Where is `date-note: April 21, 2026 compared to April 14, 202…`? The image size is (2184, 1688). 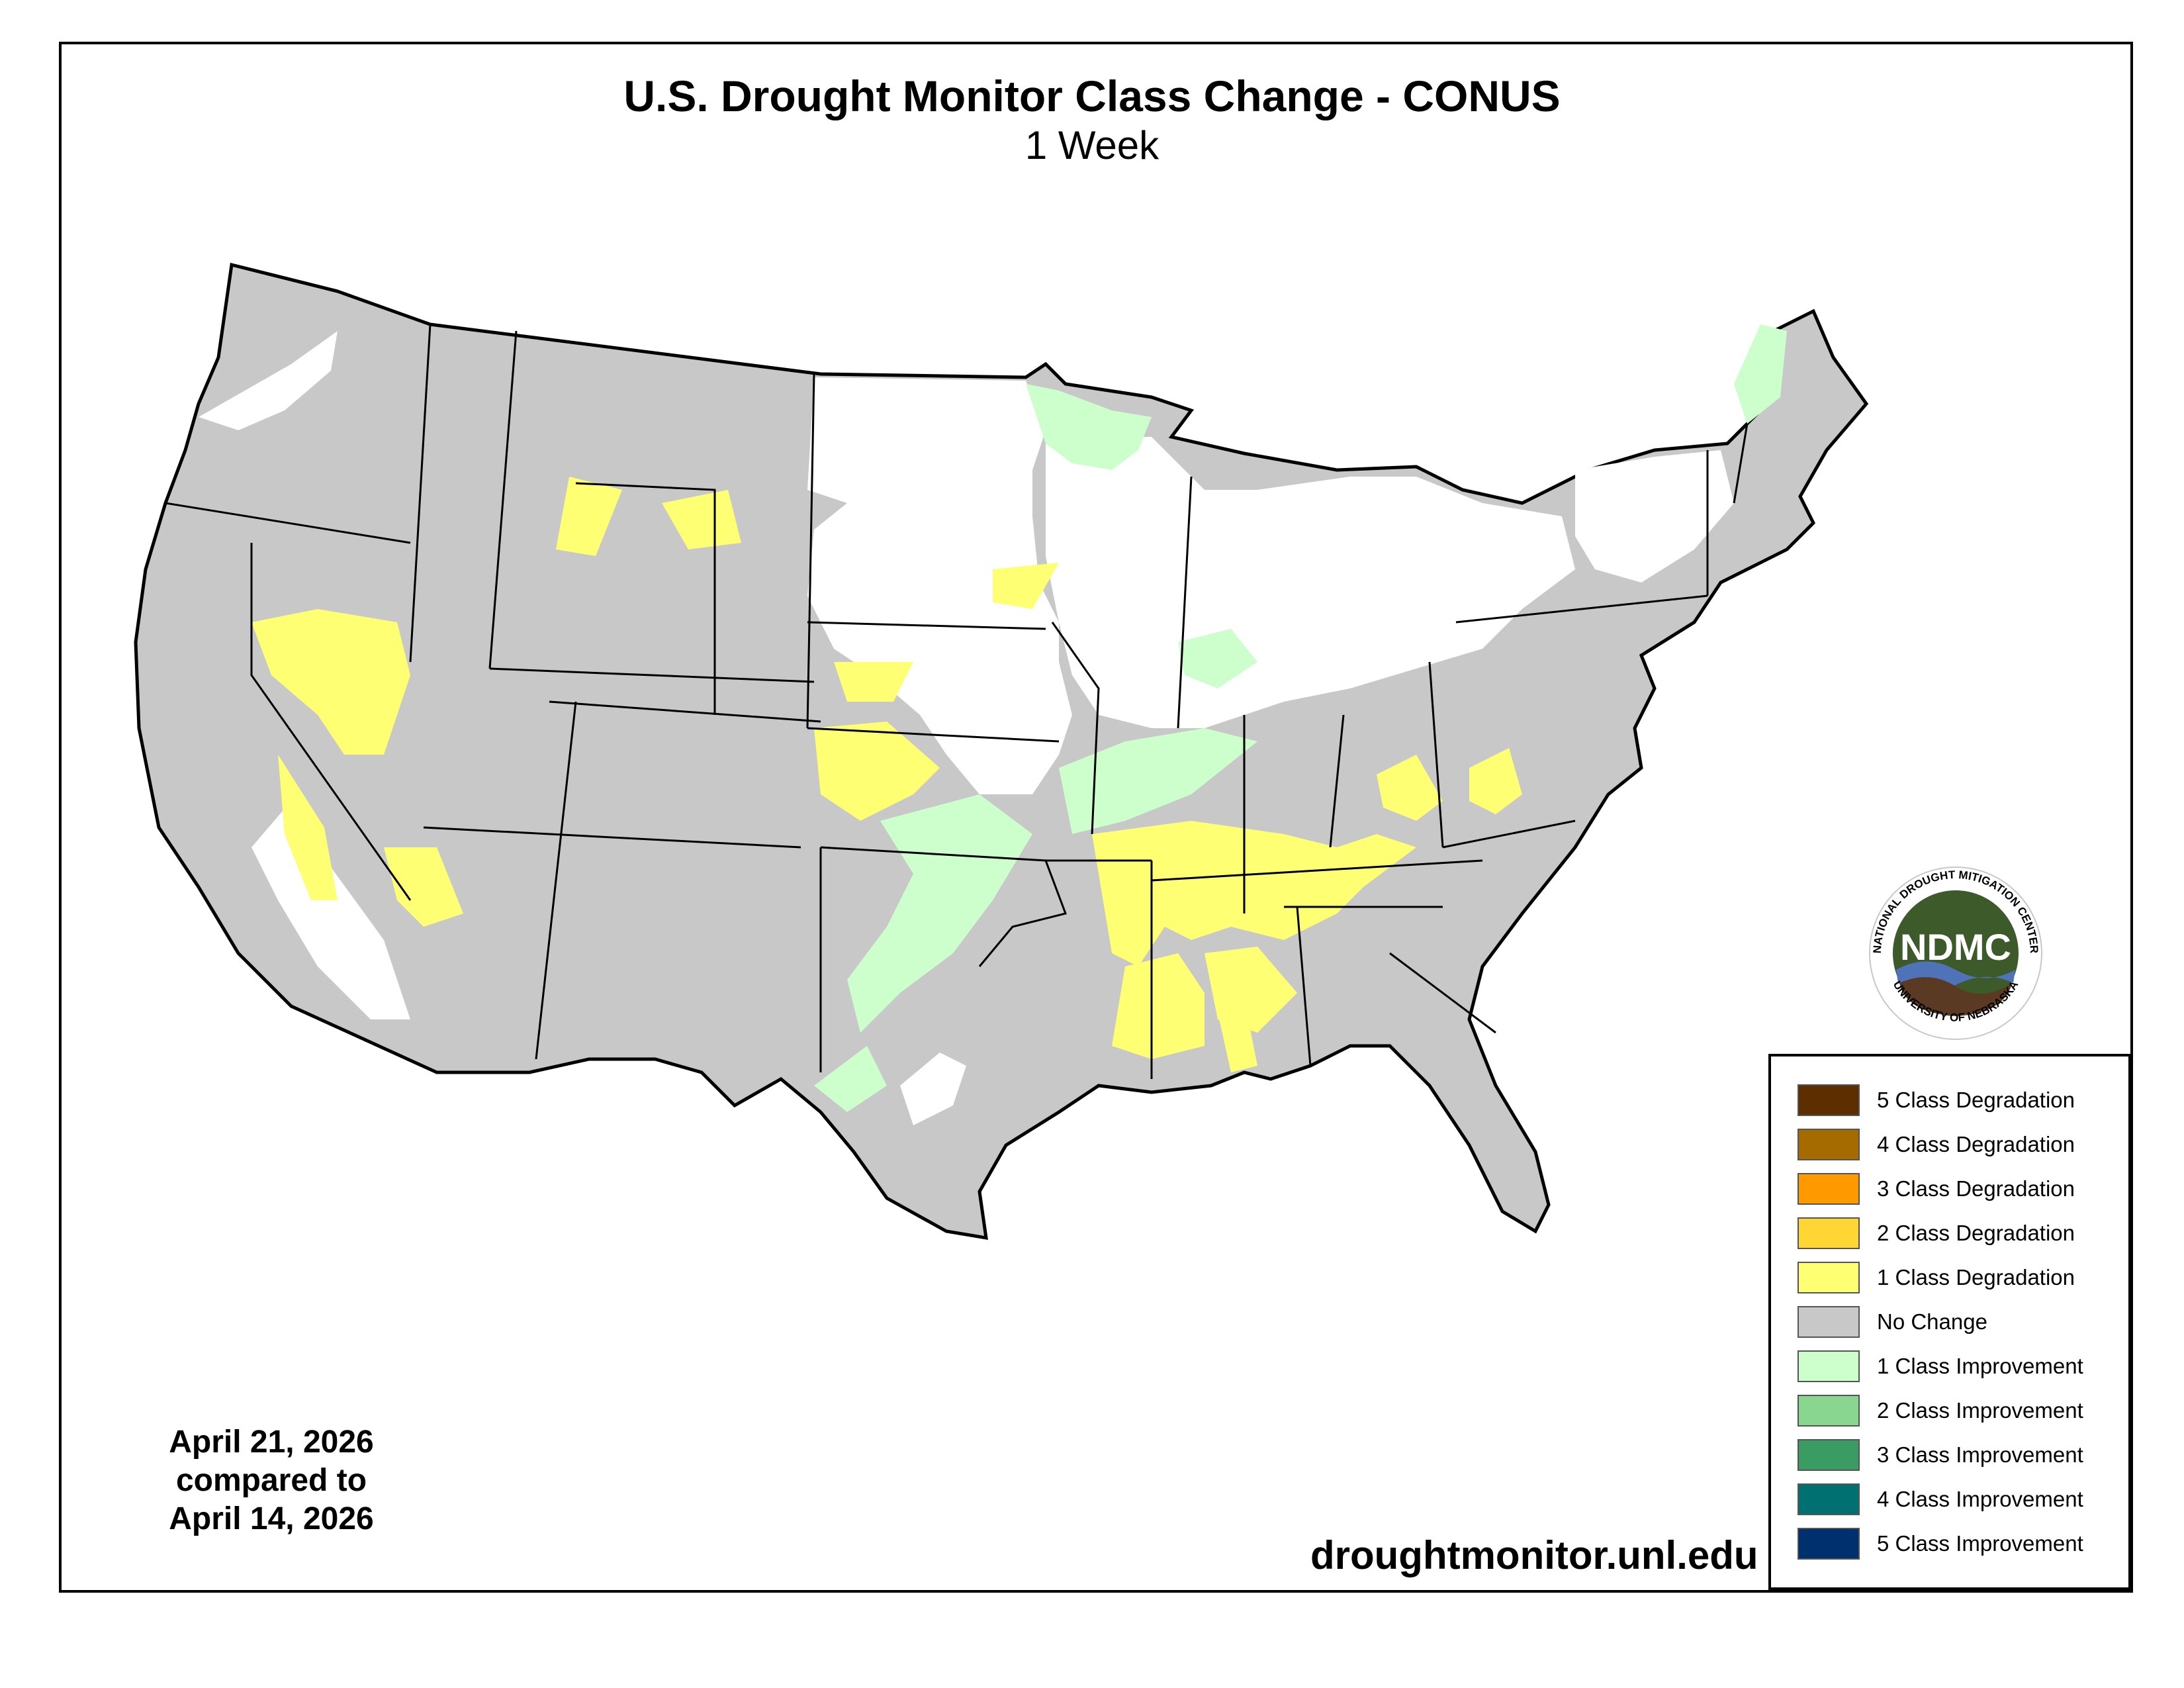 date-note: April 21, 2026 compared to April 14, 202… is located at coordinates (271, 1480).